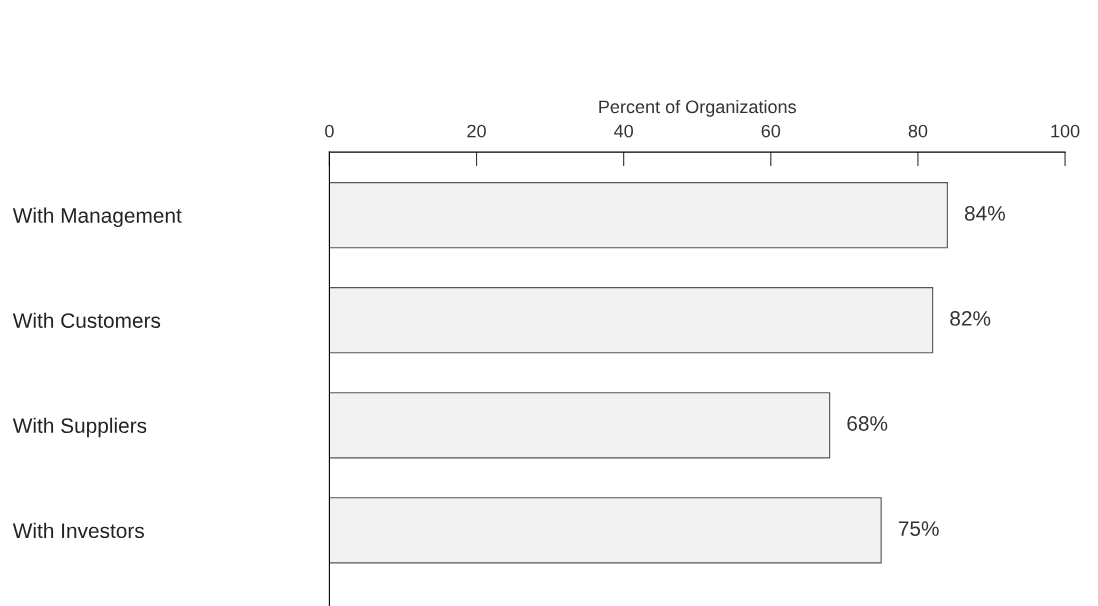 The height and width of the screenshot is (606, 1098). I want to click on y-tick-label: With Suppliers, so click(79, 427).